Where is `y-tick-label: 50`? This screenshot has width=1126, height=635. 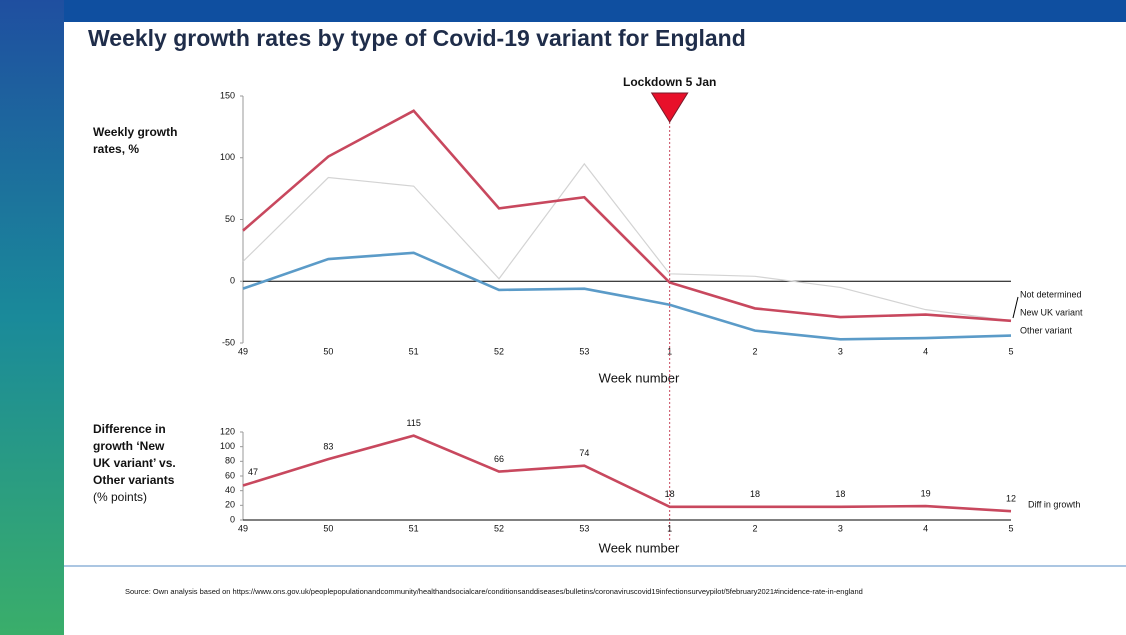
y-tick-label: 50 is located at coordinates (230, 219).